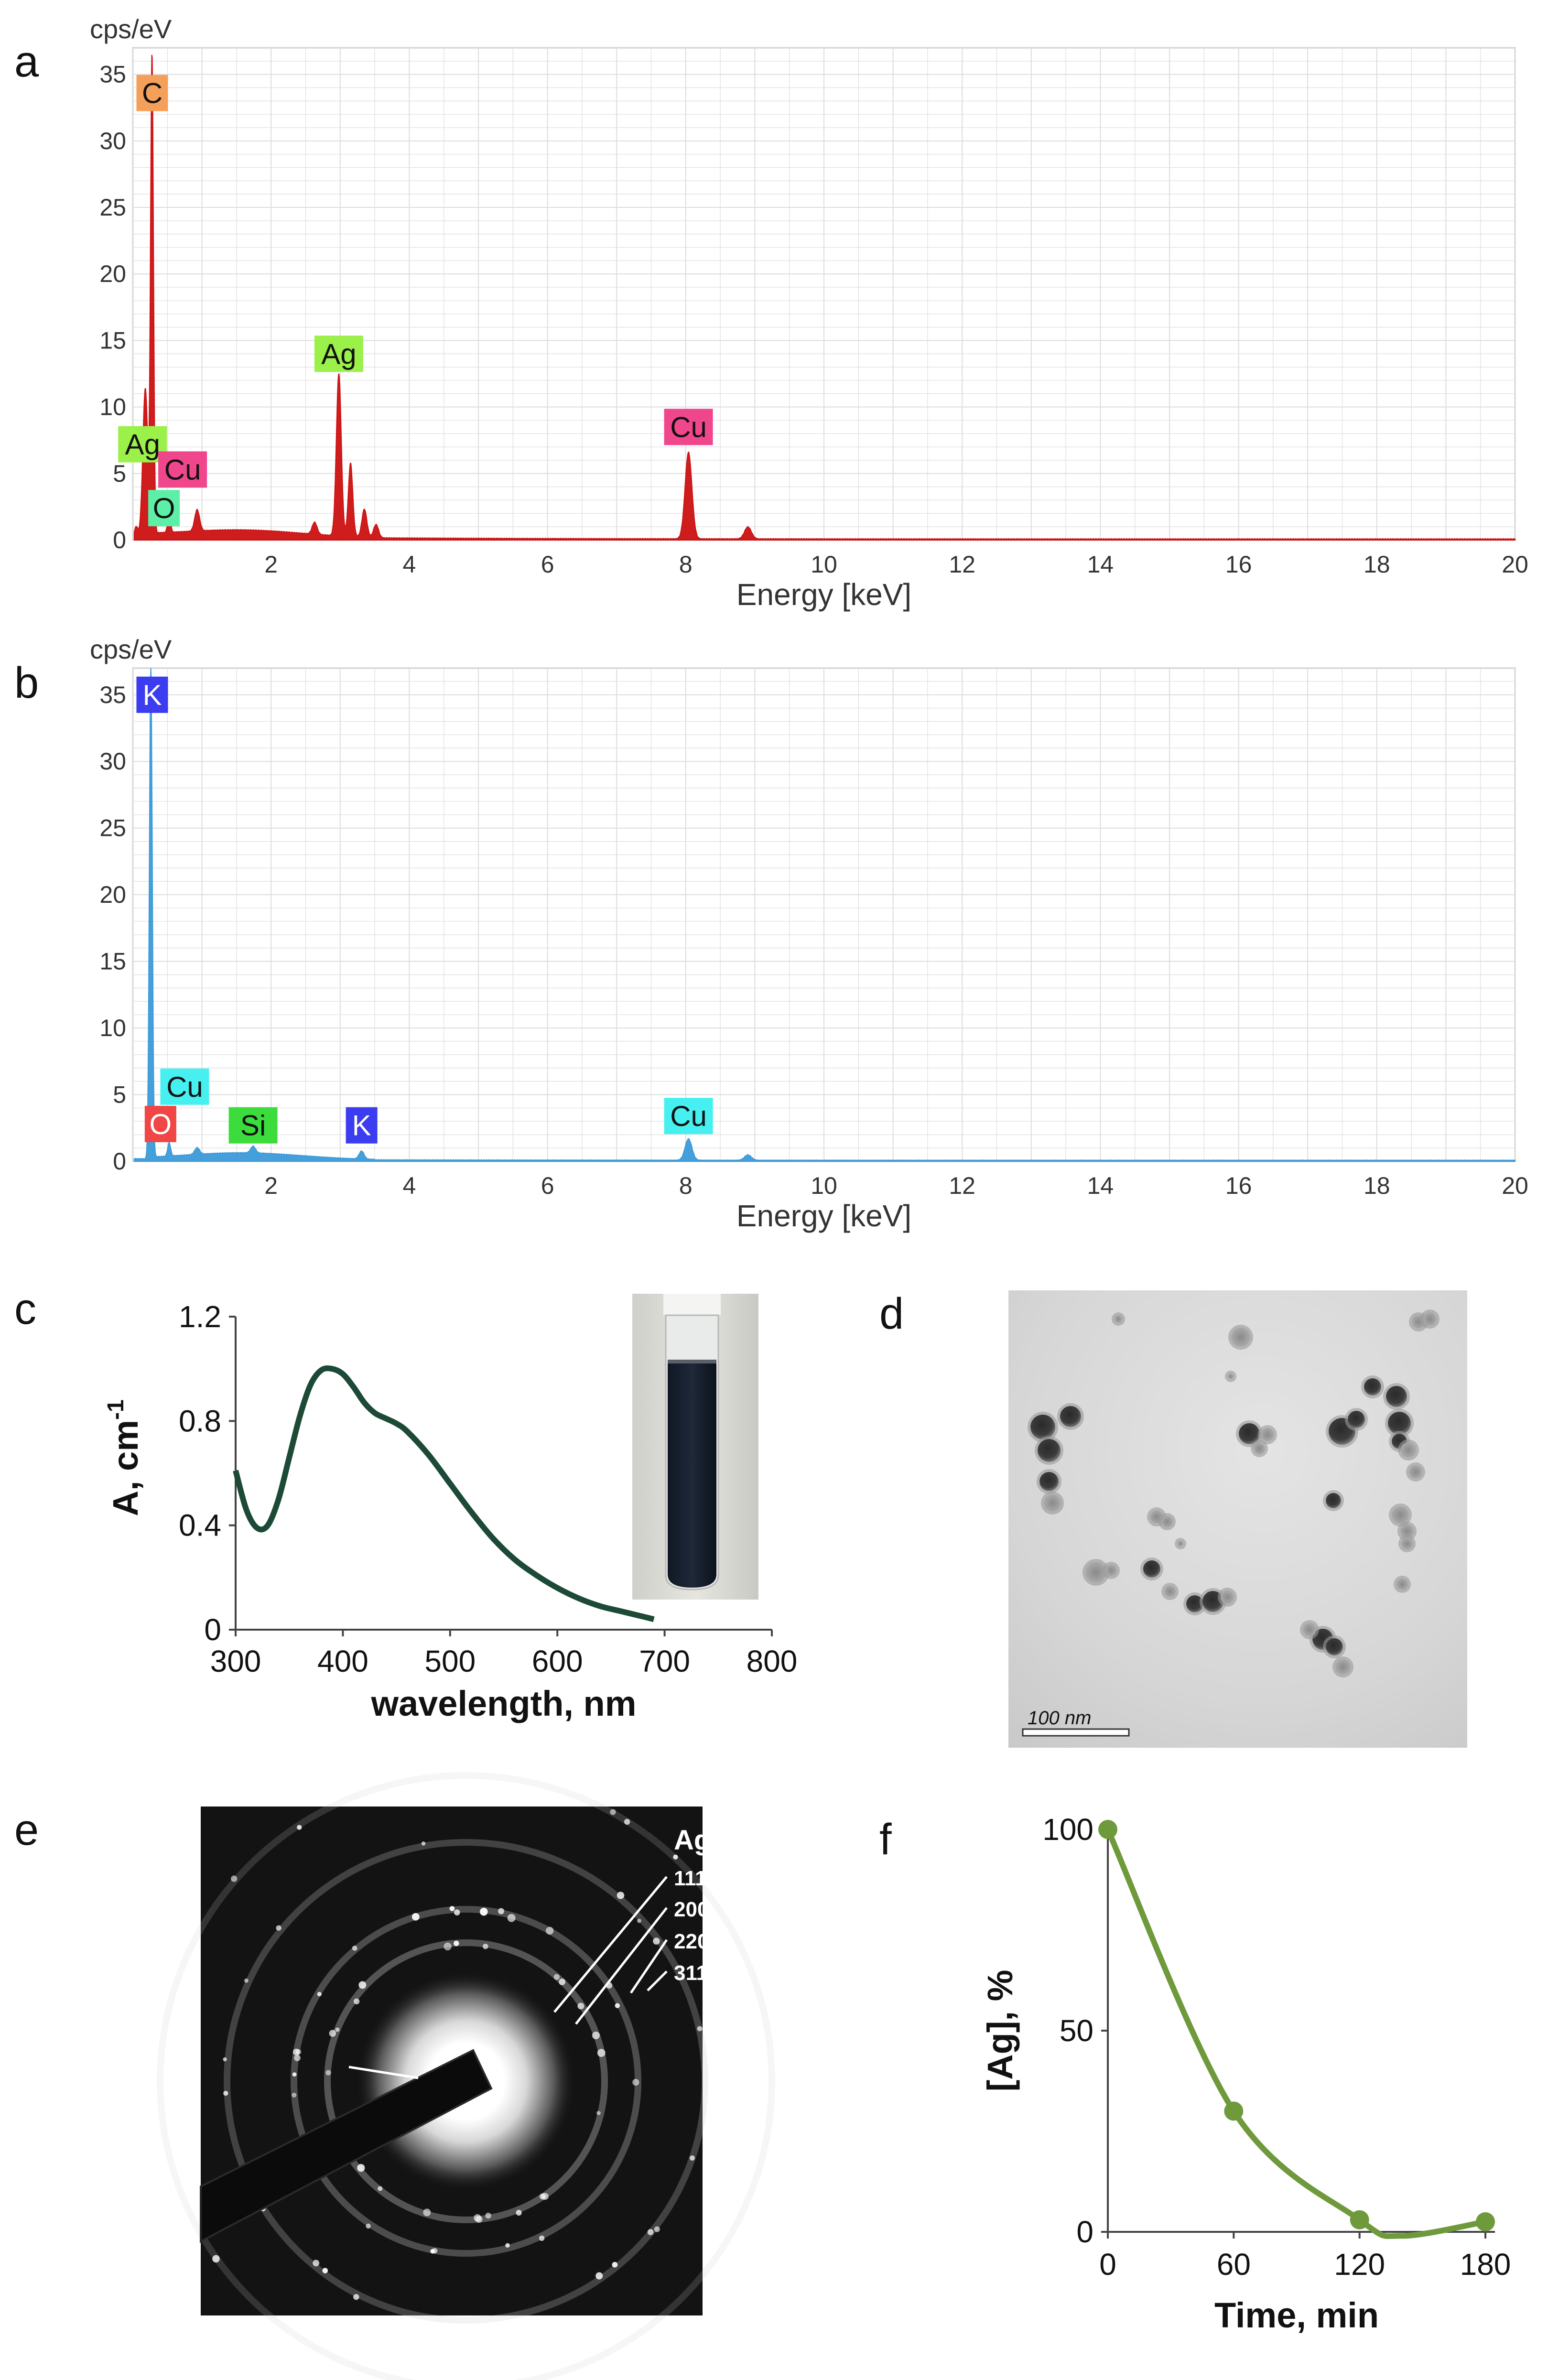 This screenshot has width=1548, height=2380. Describe the element at coordinates (692, 1841) in the screenshot. I see `saed-title: Ag` at that location.